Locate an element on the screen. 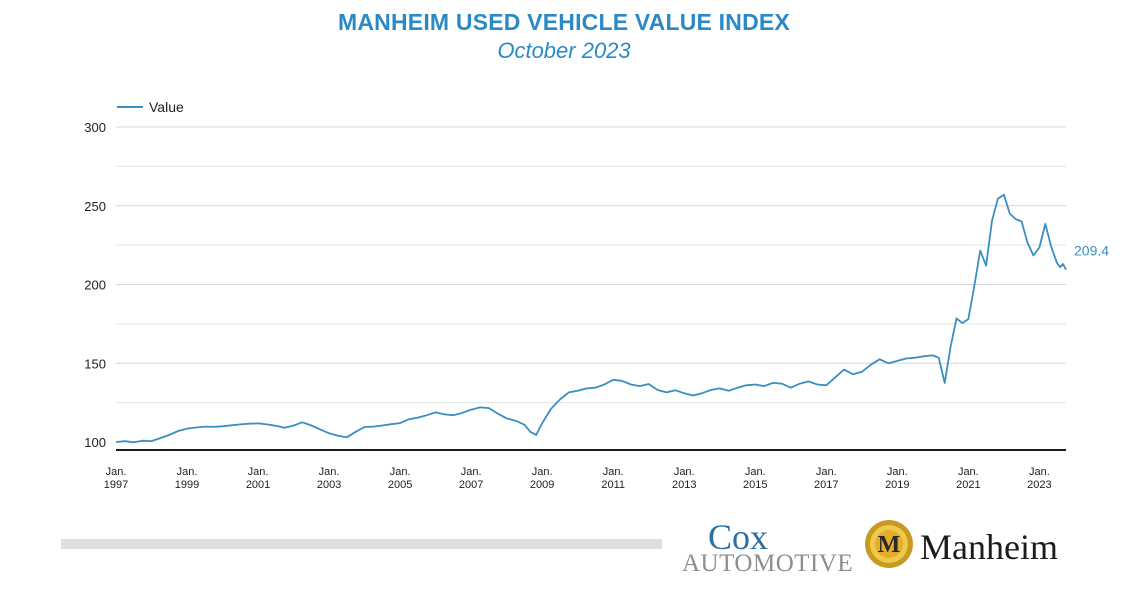  footer-bar is located at coordinates (361, 544).